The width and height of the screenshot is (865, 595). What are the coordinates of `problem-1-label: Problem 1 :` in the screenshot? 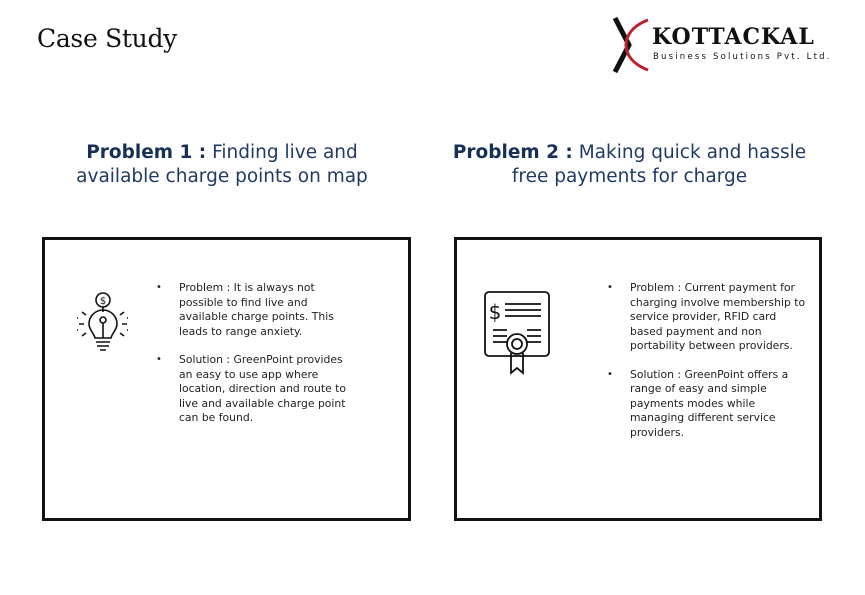 It's located at (146, 152).